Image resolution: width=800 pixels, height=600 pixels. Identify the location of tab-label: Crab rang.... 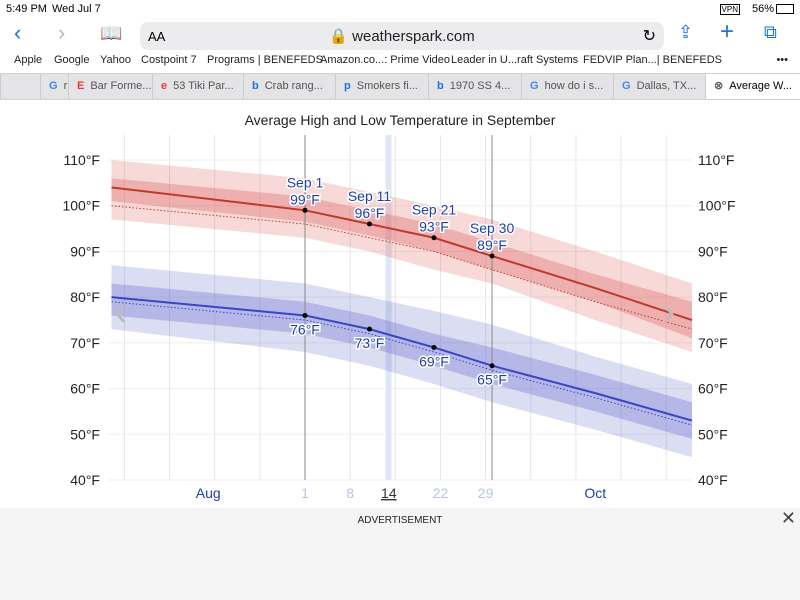
(293, 86).